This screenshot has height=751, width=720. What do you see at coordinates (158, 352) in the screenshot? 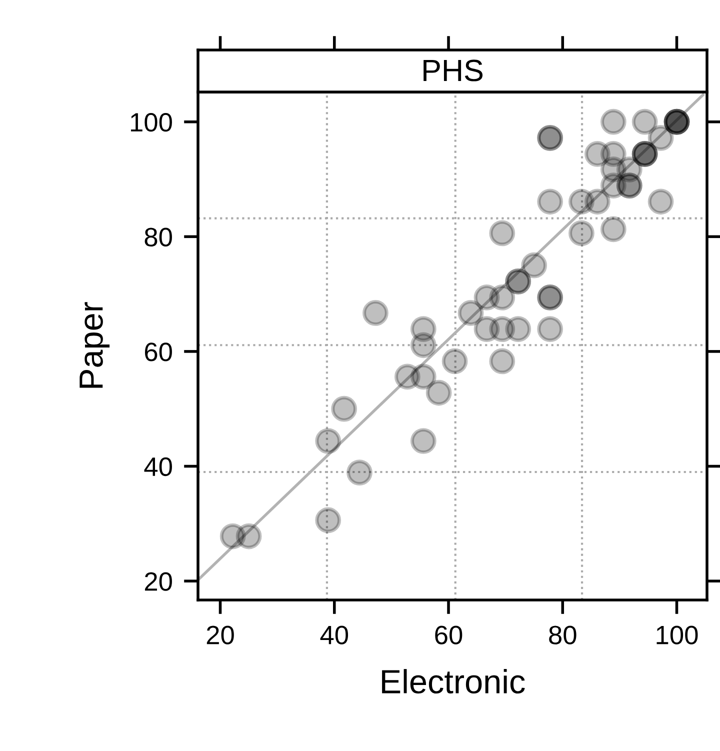
I see `y-tick-label: 60` at bounding box center [158, 352].